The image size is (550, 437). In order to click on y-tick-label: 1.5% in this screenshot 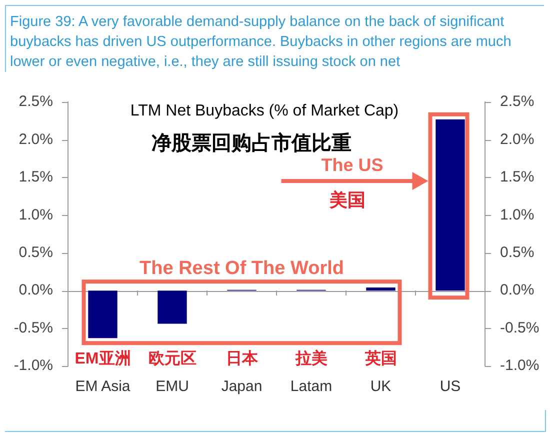, I will do `click(35, 177)`.